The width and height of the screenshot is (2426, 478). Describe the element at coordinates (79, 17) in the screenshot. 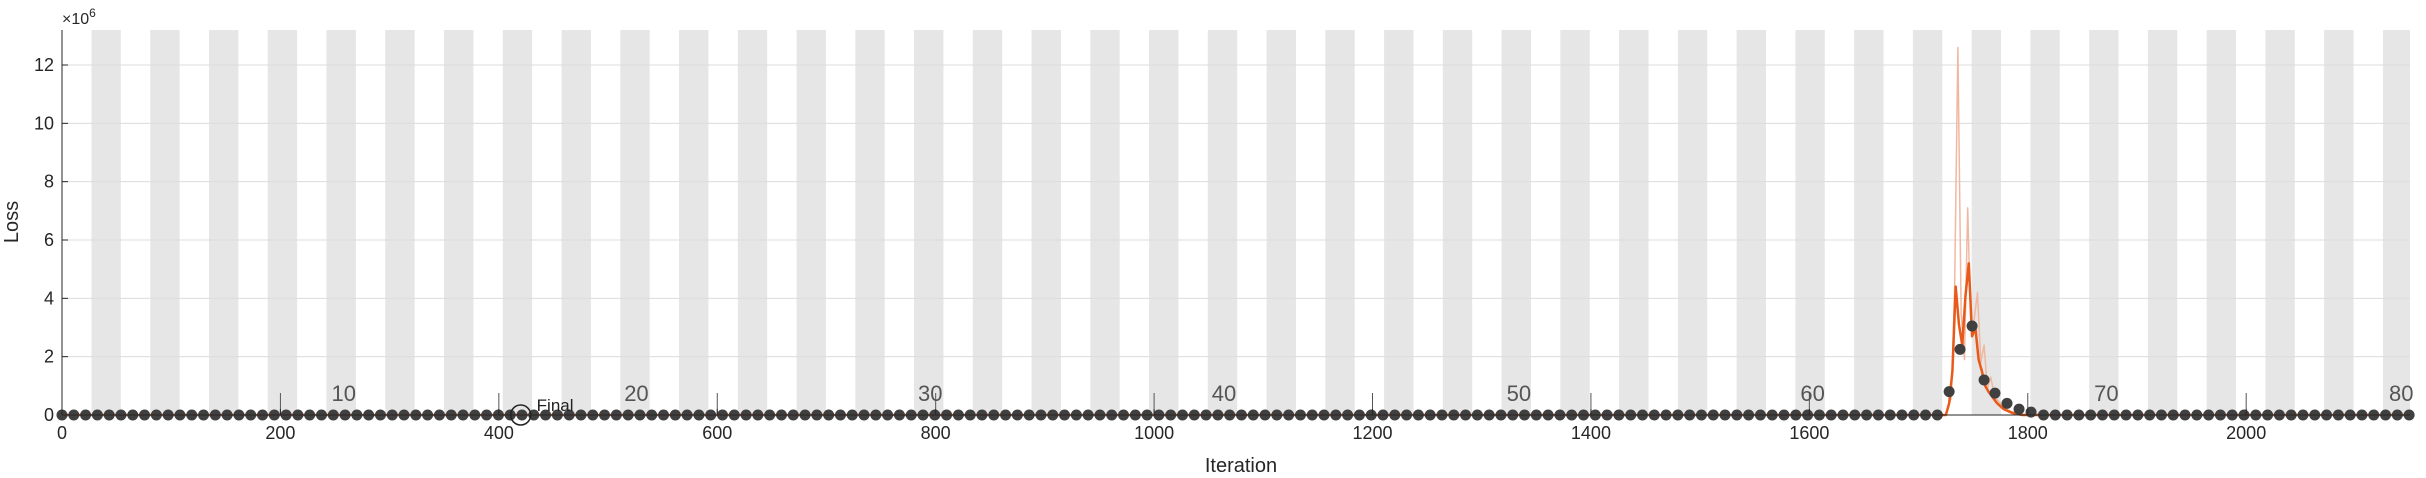

I see `y-exponent-label: ×10⁶` at that location.